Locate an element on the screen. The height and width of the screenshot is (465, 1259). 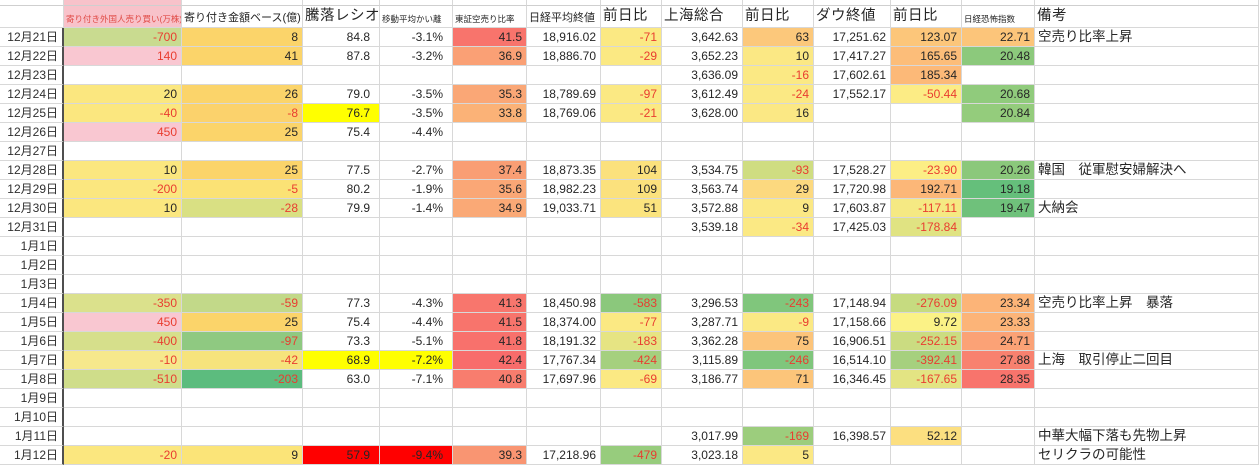
date-cell: 12月28日 is located at coordinates (32, 170).